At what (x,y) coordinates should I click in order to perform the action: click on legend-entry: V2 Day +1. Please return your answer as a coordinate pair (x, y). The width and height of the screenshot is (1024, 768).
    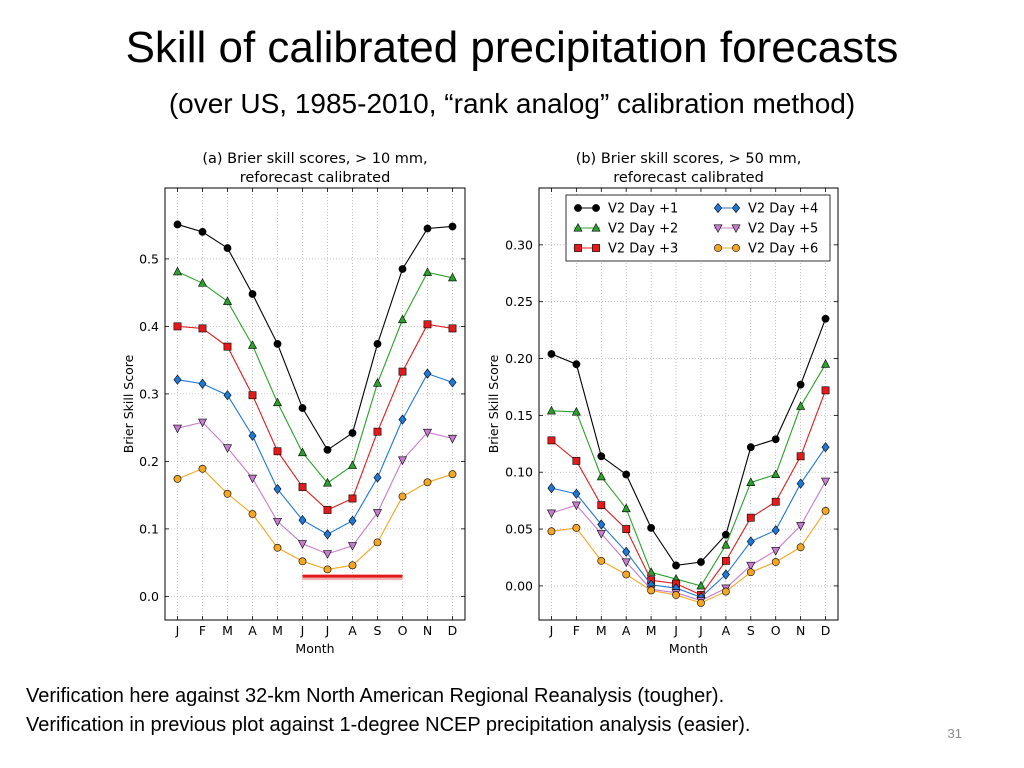
    Looking at the image, I should click on (643, 209).